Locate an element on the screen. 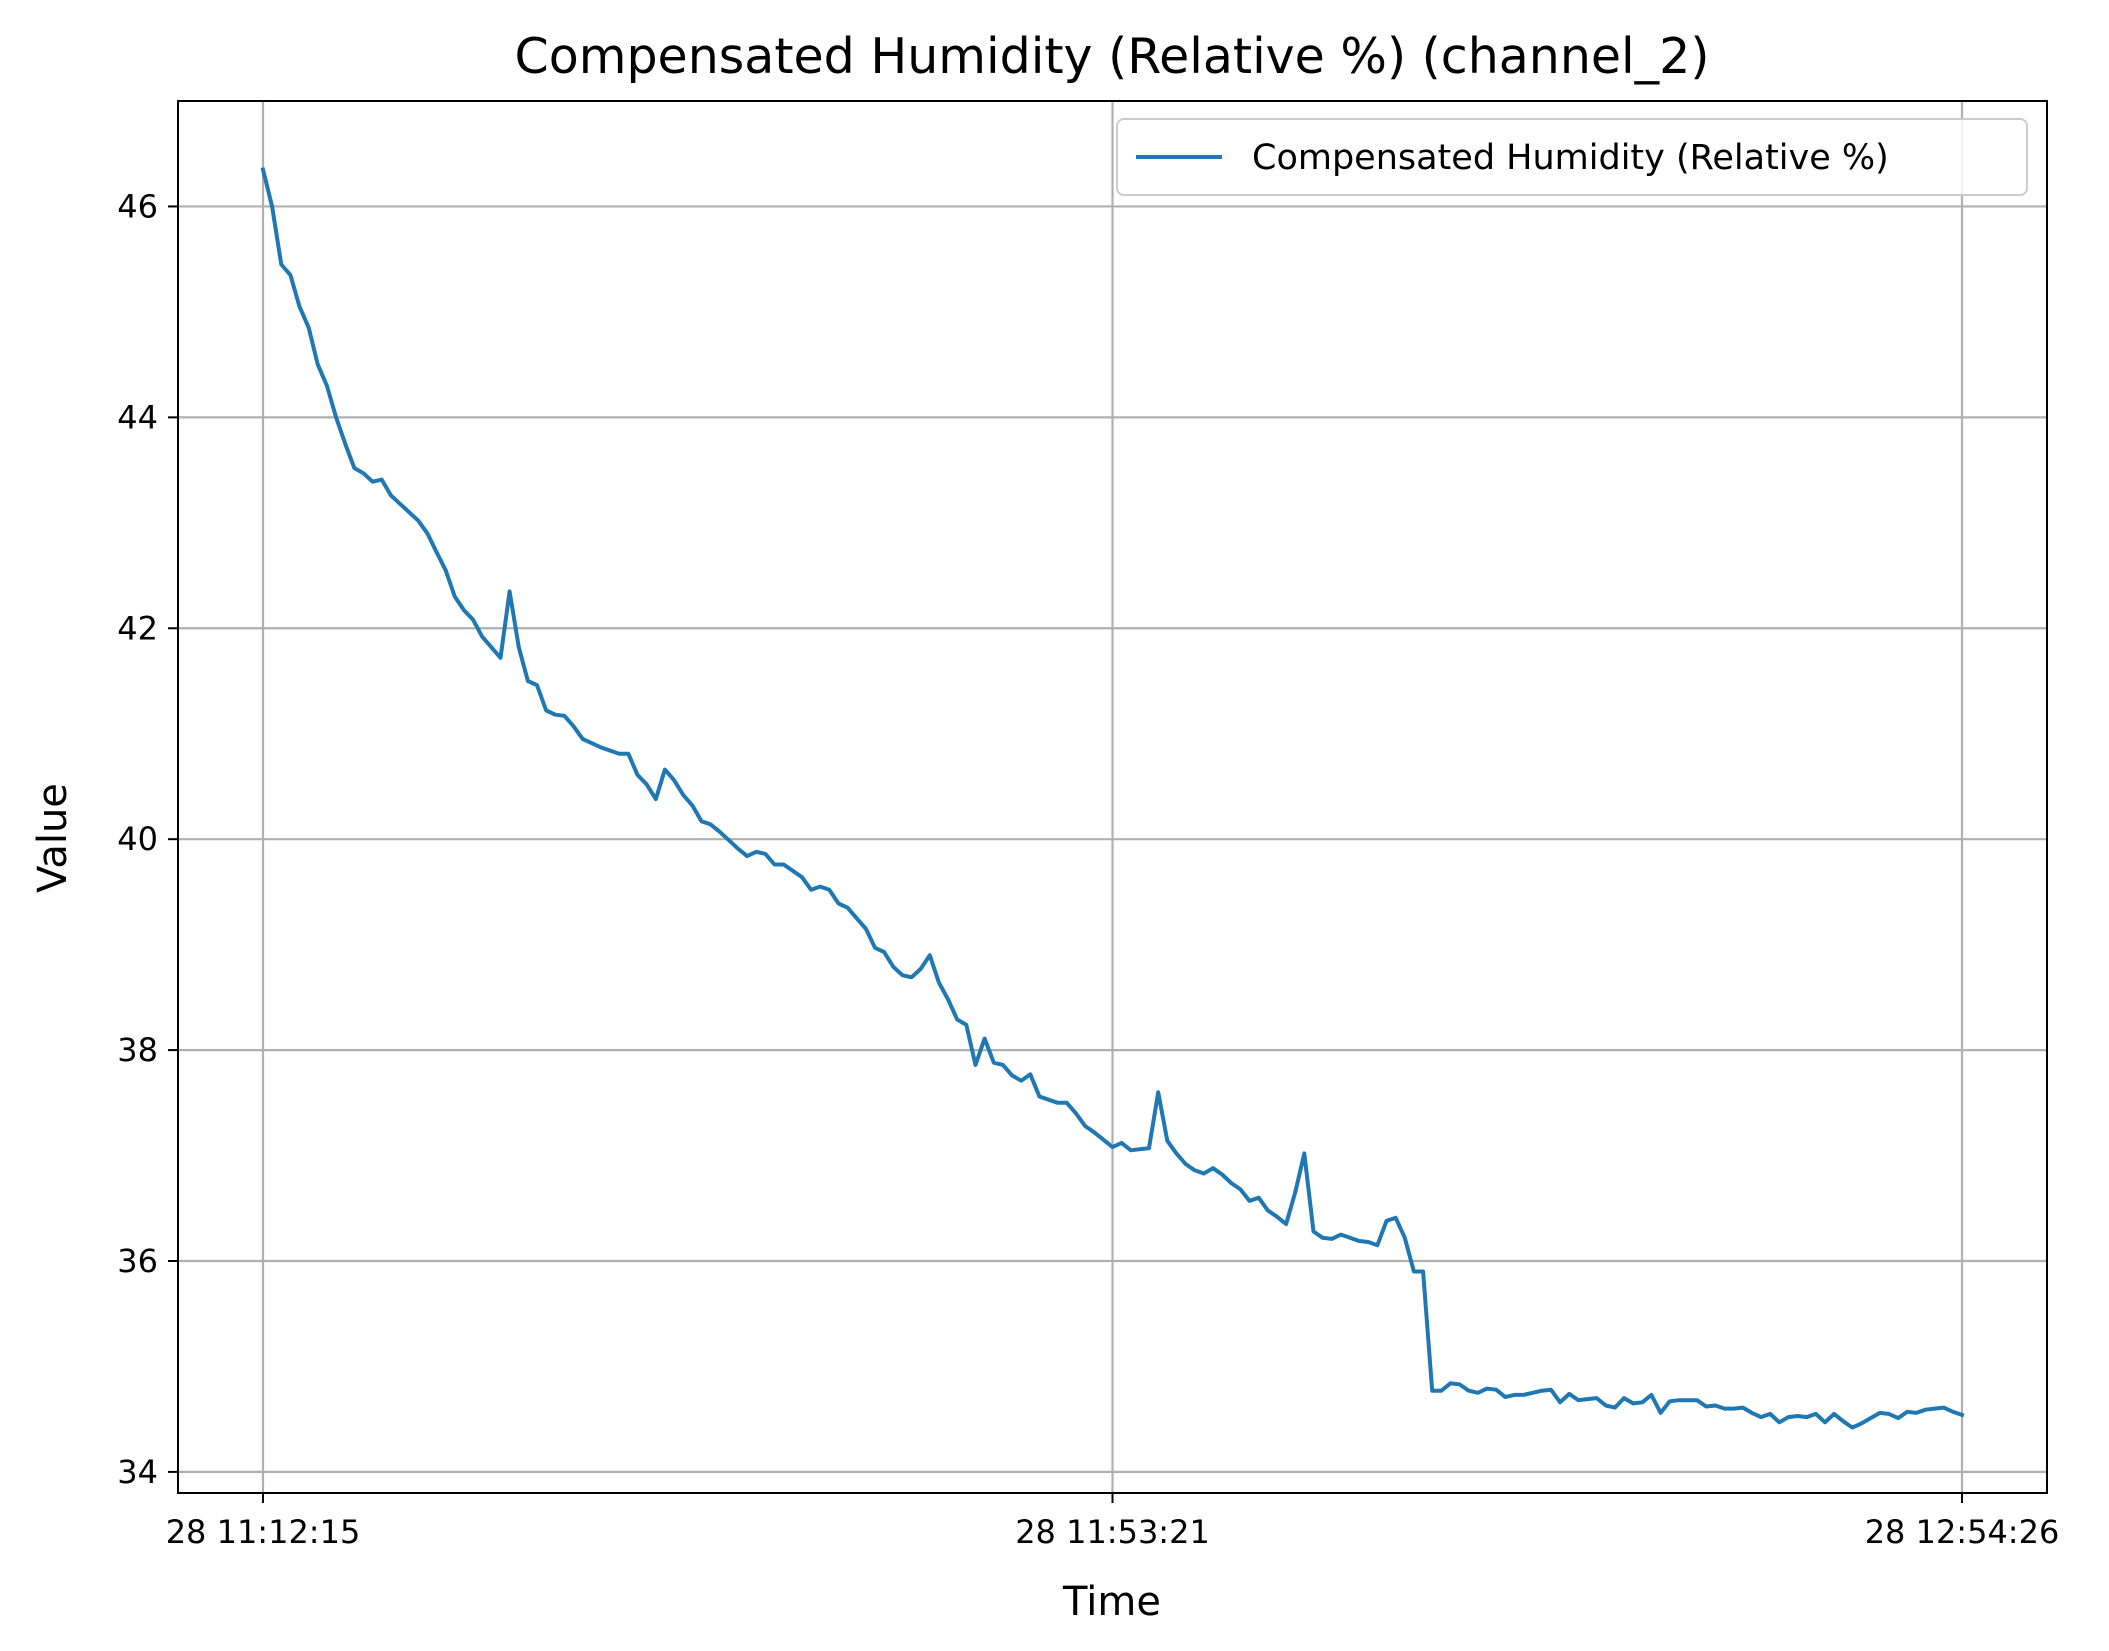 Image resolution: width=2109 pixels, height=1651 pixels. y-tick-label: 38 is located at coordinates (137, 1050).